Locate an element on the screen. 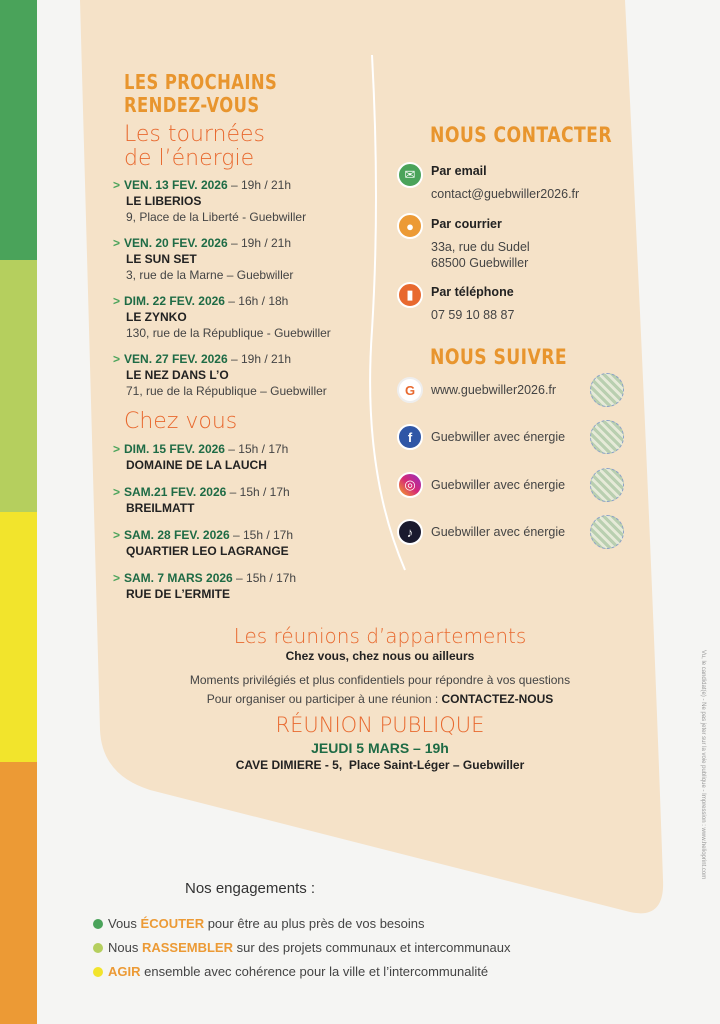 Image resolution: width=720 pixels, height=1024 pixels. tournees-title-2: de l’énergie is located at coordinates (189, 158).